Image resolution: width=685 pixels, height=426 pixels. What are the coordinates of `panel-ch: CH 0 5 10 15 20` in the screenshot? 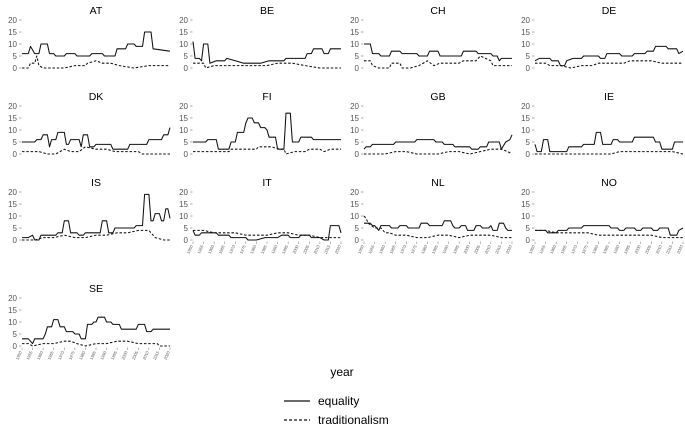 It's located at (431, 39).